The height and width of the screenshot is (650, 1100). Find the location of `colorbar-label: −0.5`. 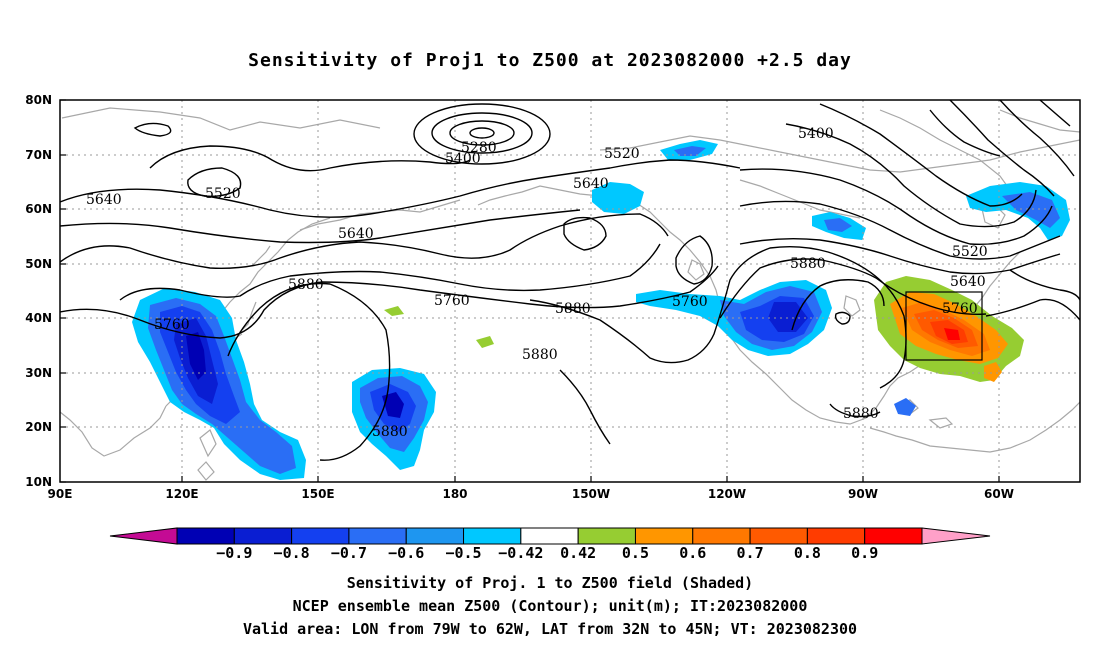

colorbar-label: −0.5 is located at coordinates (463, 553).